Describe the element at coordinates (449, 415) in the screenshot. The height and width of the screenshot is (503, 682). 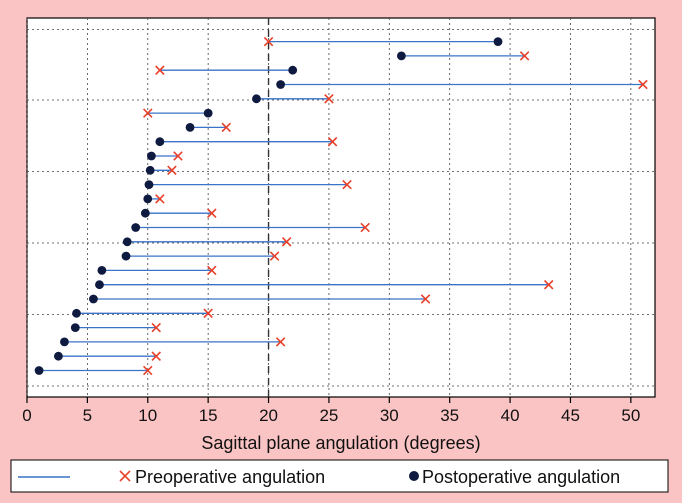
I see `x-tick-label: 35` at that location.